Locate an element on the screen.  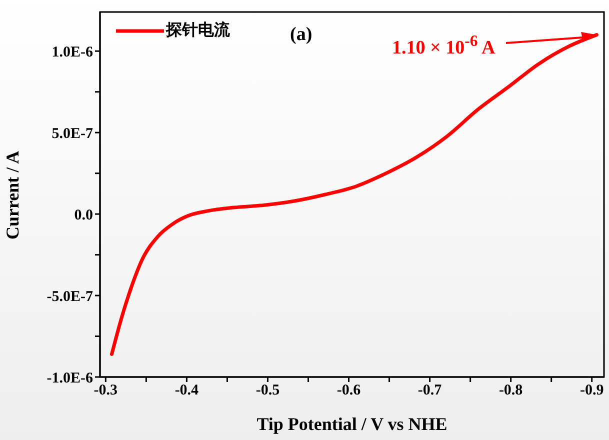
x-tick-label: -0.3 is located at coordinates (106, 390).